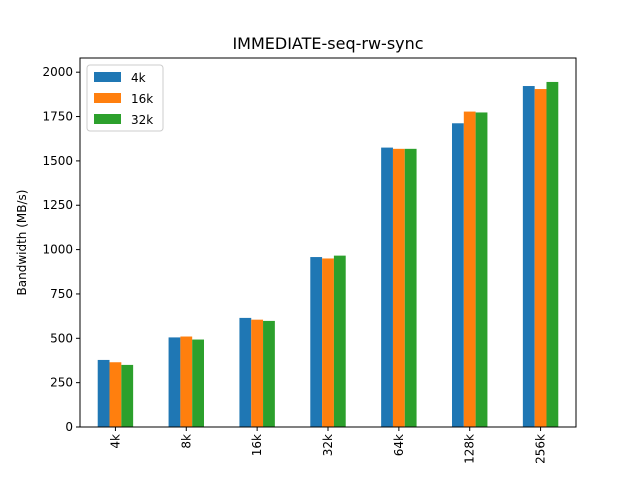 This screenshot has height=480, width=640. Describe the element at coordinates (138, 78) in the screenshot. I see `legend-label-4k: 4k` at that location.